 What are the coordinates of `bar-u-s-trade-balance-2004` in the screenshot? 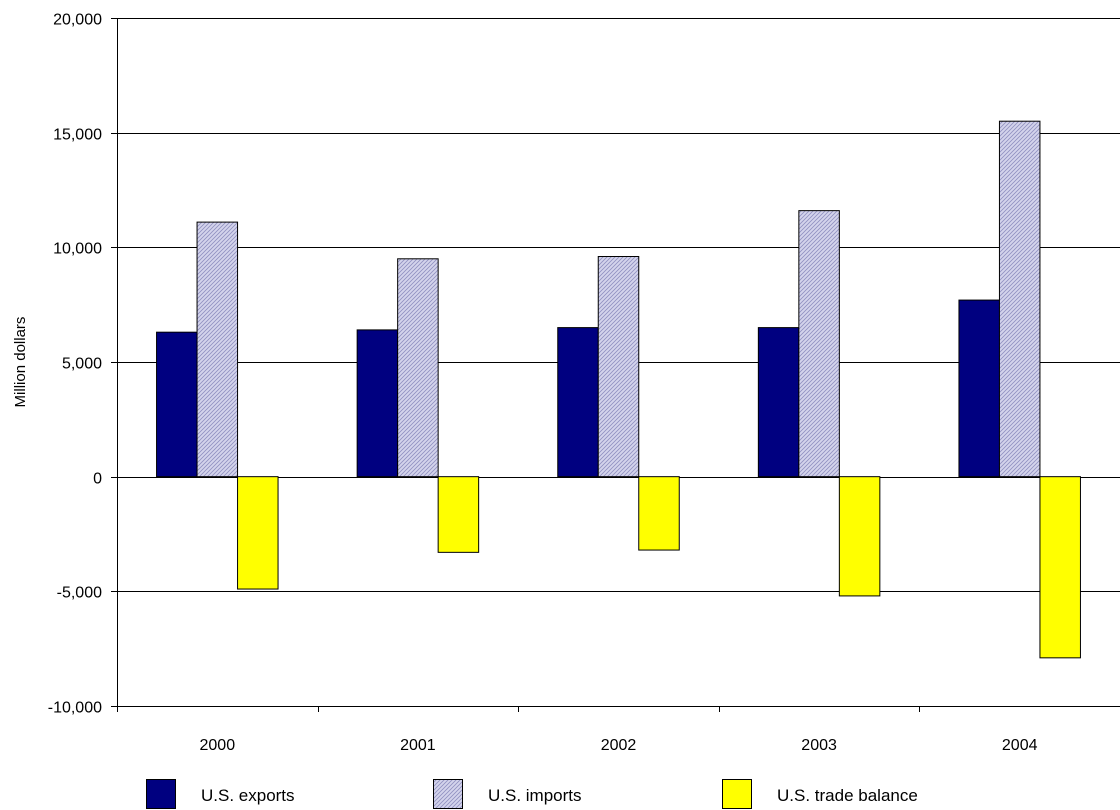 It's located at (1060, 567).